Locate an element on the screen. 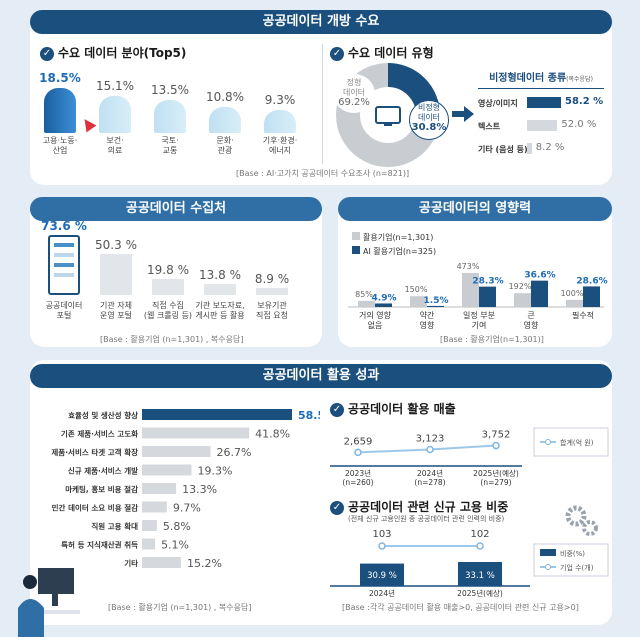 Image resolution: width=640 pixels, height=637 pixels. collection-base: [Base : 활용기업 (n=1,301) , 복수응답] is located at coordinates (172, 339).